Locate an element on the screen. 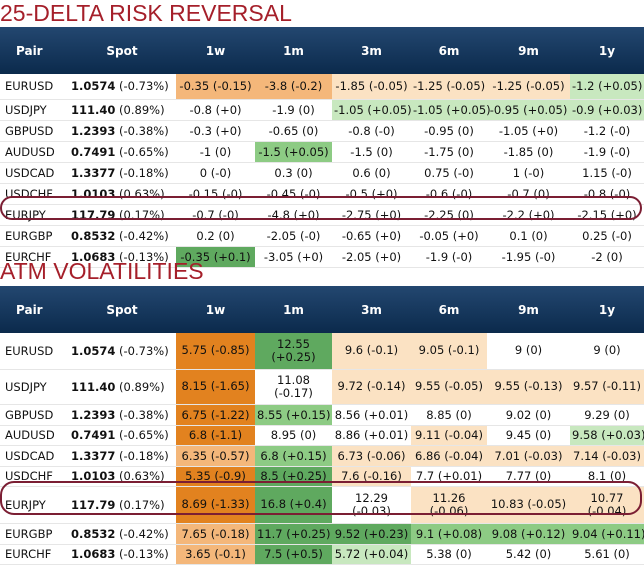  spot-value: 117.79 is located at coordinates (93, 504).